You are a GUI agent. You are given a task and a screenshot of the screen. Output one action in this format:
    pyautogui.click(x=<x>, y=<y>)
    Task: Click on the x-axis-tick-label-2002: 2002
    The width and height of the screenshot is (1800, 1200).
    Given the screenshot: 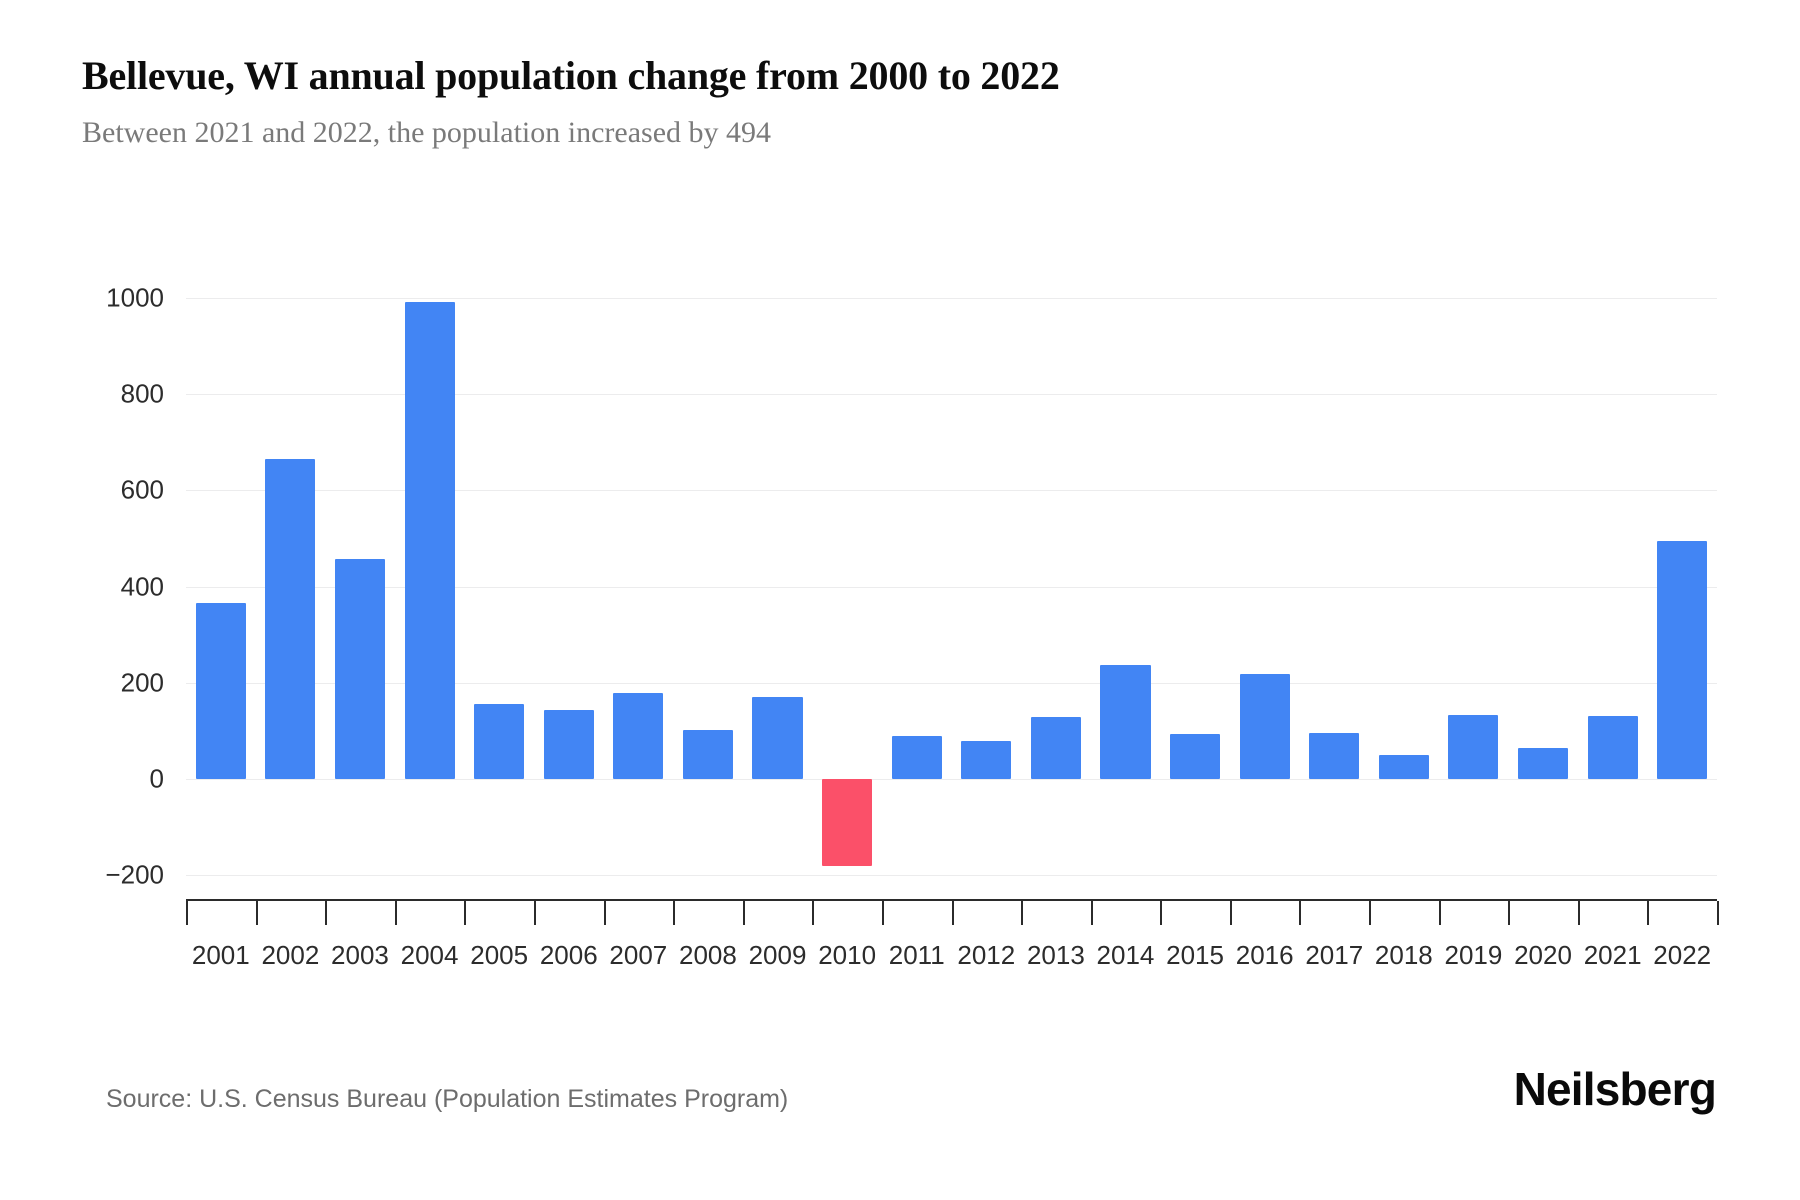 What is the action you would take?
    pyautogui.click(x=290, y=955)
    